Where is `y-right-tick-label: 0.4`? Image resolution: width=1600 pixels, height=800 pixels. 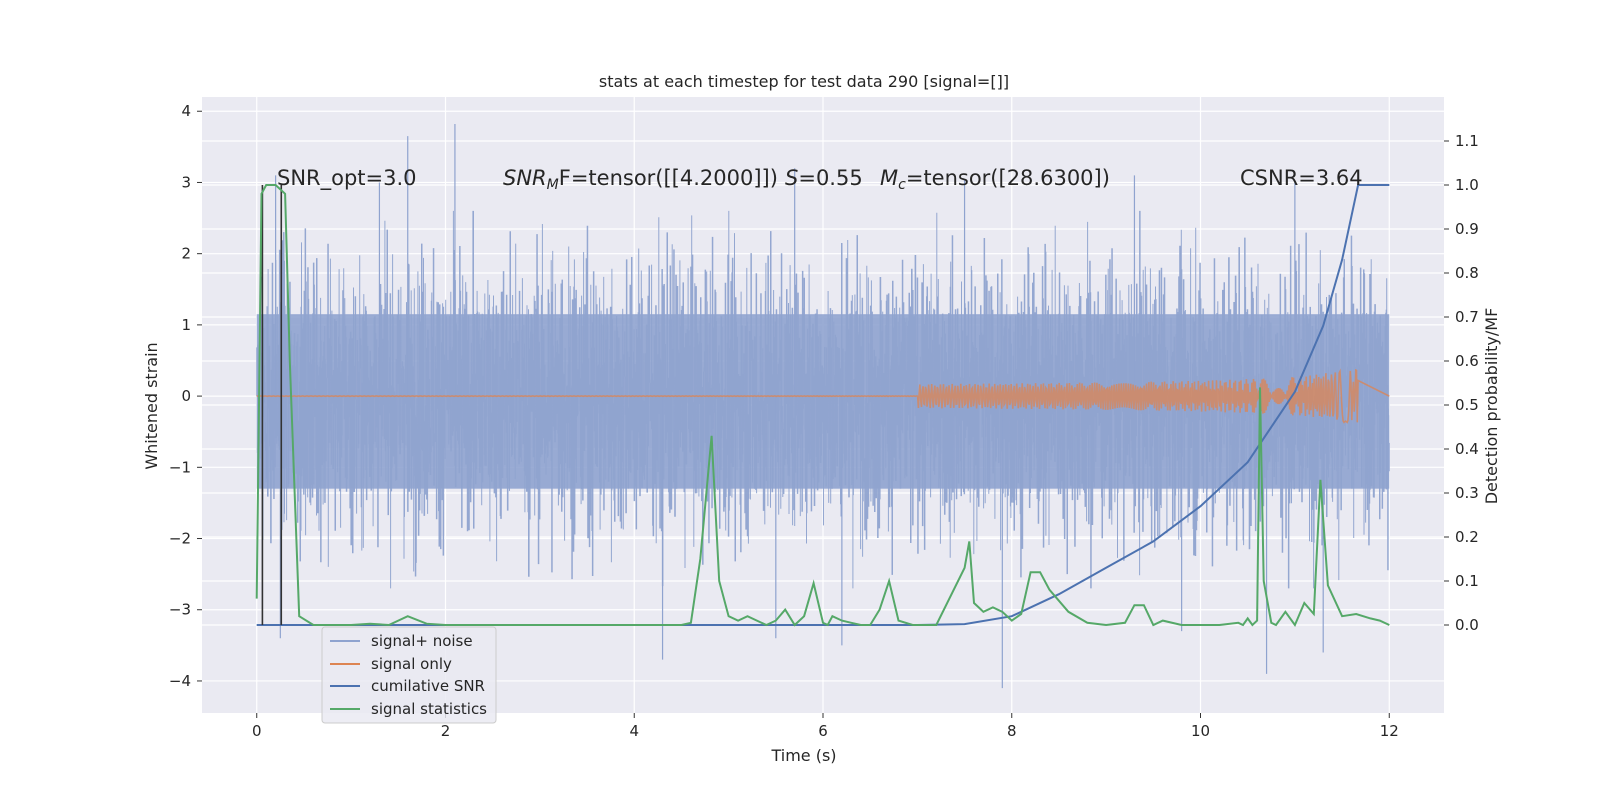
y-right-tick-label: 0.4 is located at coordinates (1467, 449).